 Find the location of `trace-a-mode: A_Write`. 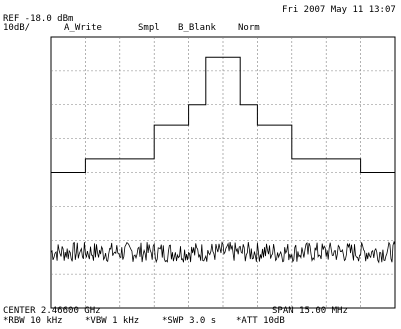

trace-a-mode: A_Write is located at coordinates (83, 28).